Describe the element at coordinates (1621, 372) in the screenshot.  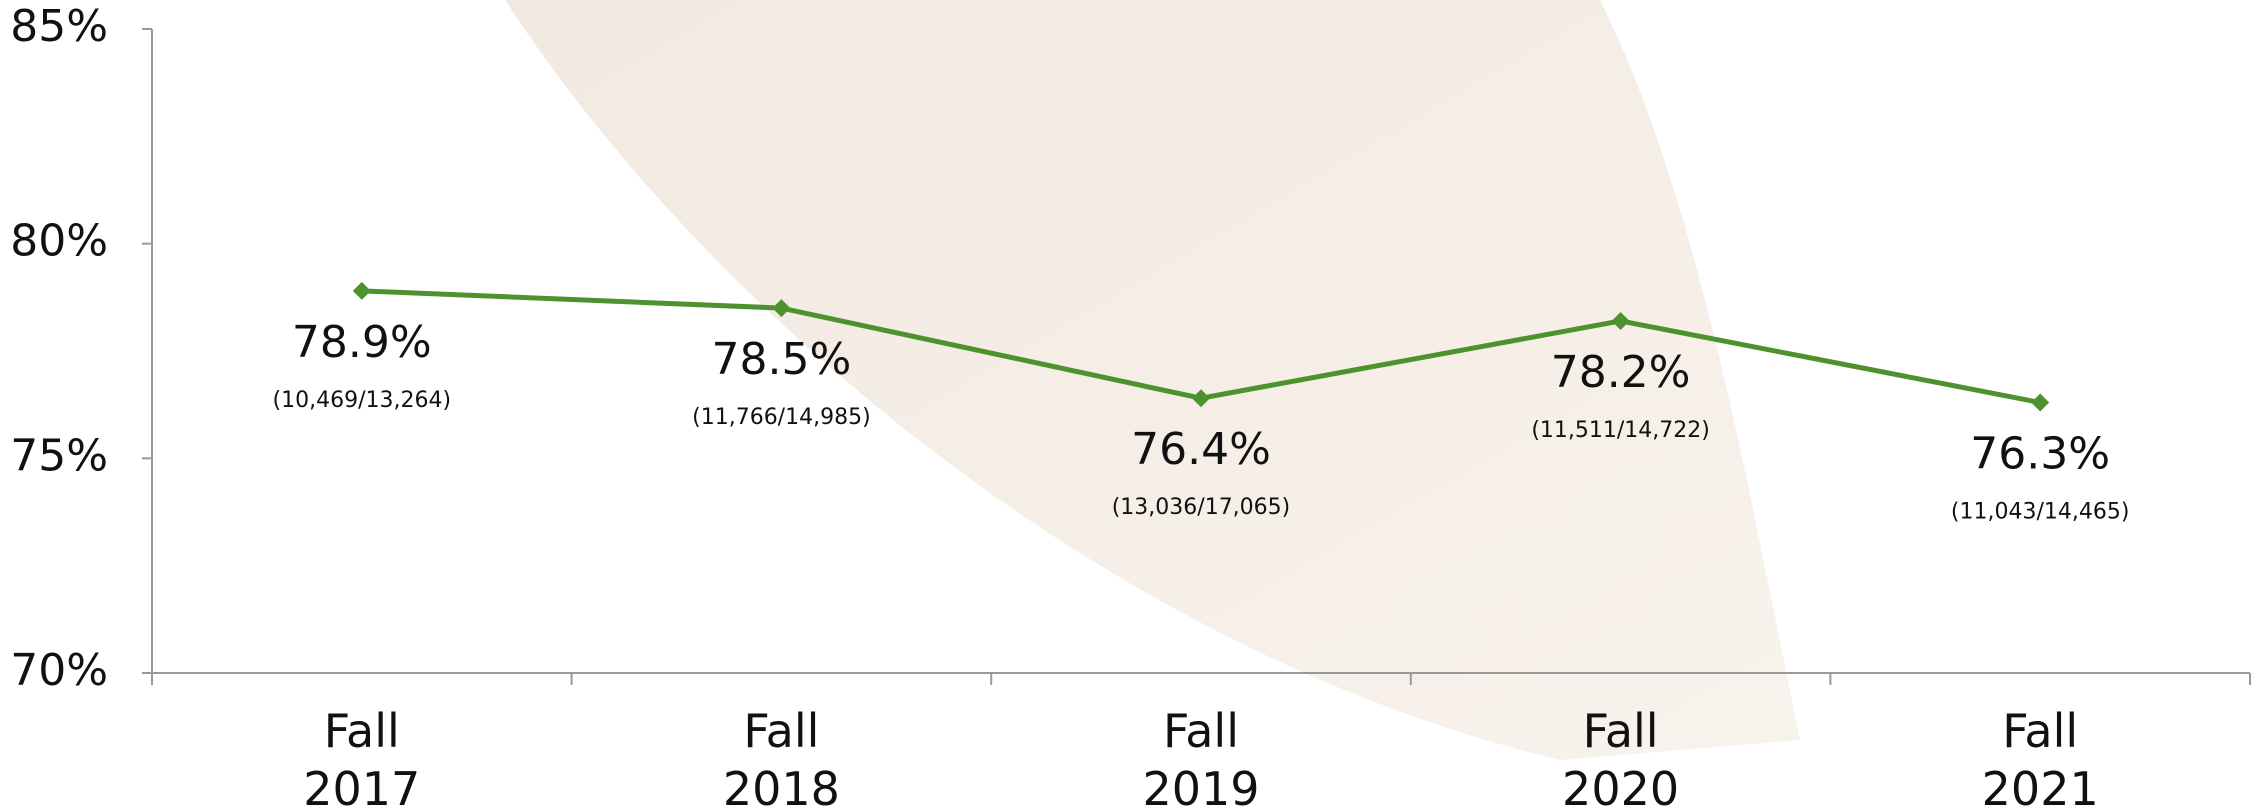
I see `value-label: 78.2%` at that location.